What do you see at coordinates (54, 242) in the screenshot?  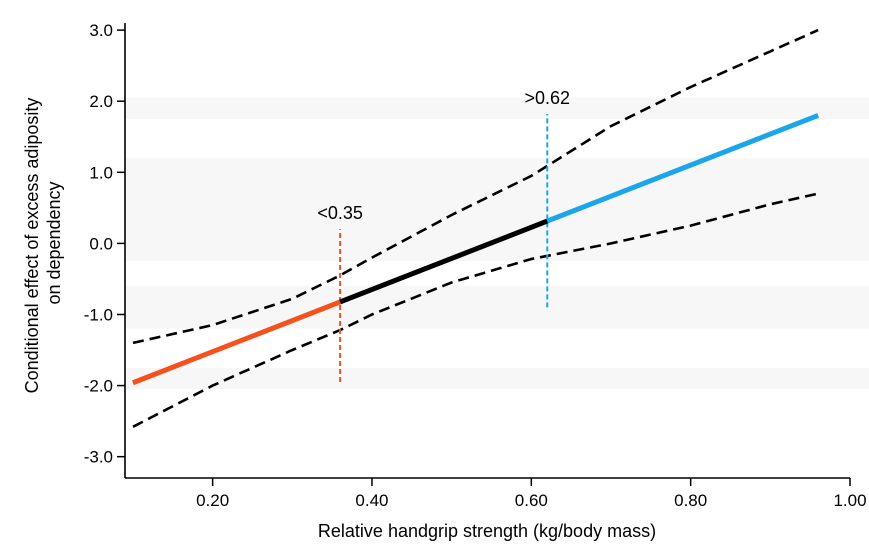 I see `y-axis-label-line-2: on dependency` at bounding box center [54, 242].